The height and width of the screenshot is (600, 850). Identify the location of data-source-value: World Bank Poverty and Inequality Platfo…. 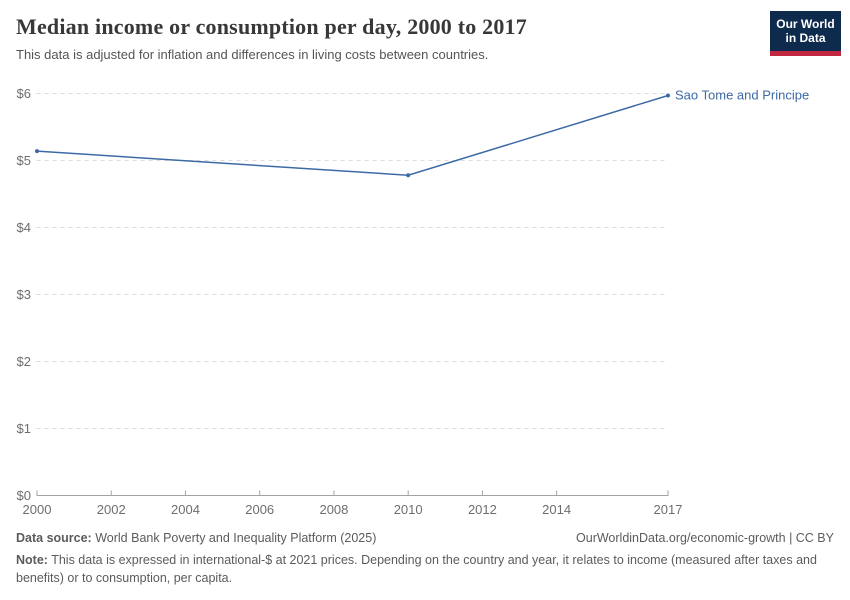
(236, 538).